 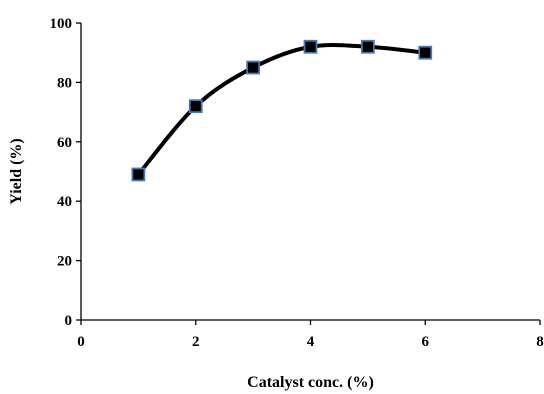 I want to click on y-tick-label: 20, so click(x=64, y=262).